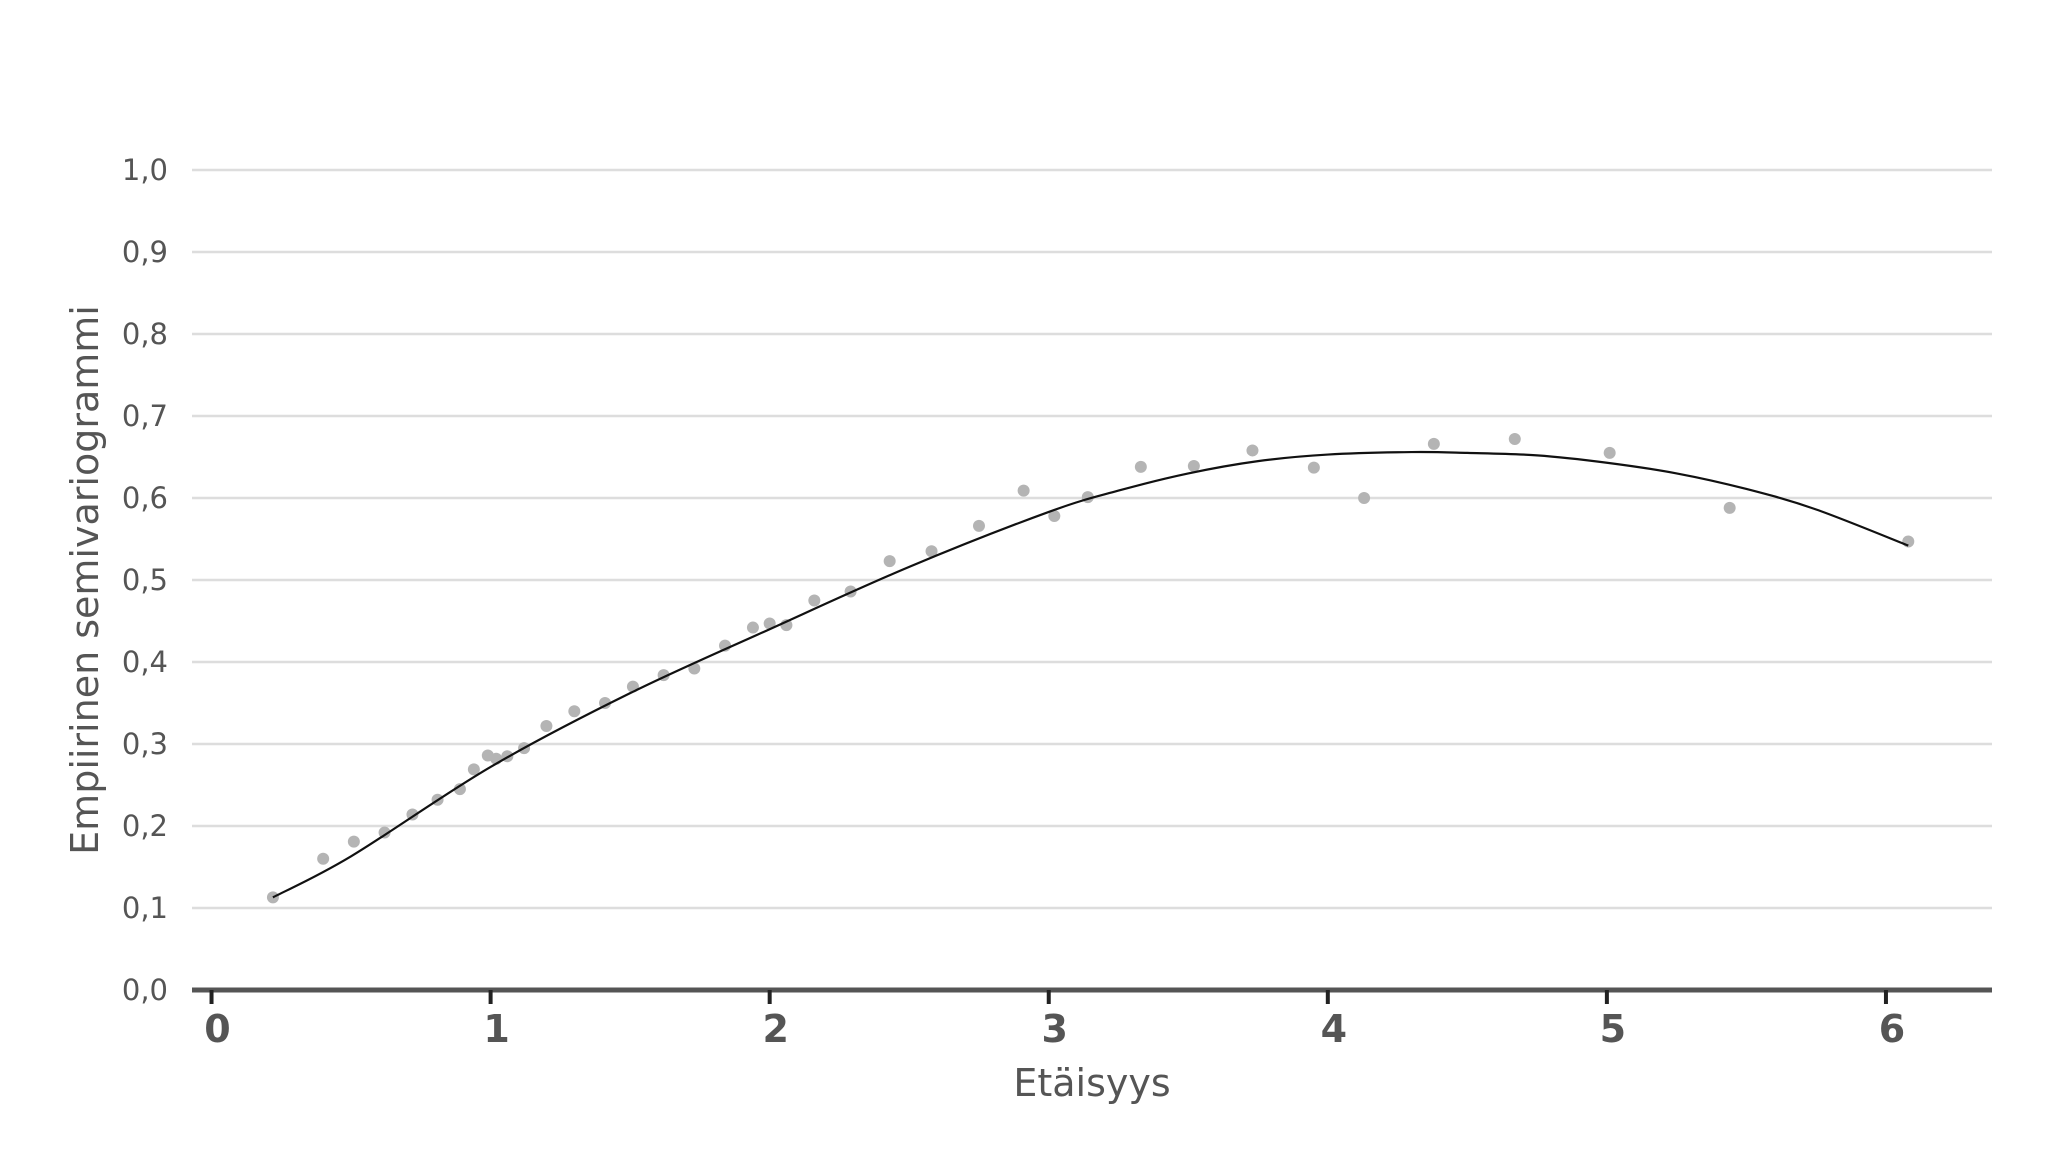  I want to click on x-tick-label: 1, so click(496, 1029).